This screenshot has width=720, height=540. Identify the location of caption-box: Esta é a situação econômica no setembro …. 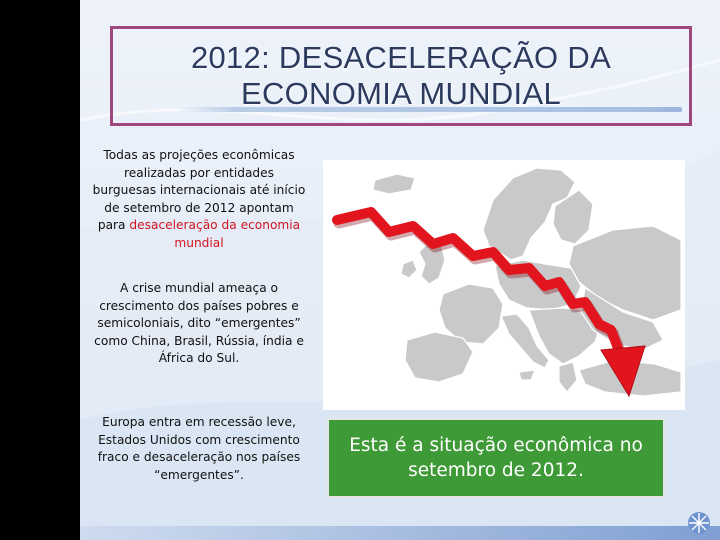
(496, 458).